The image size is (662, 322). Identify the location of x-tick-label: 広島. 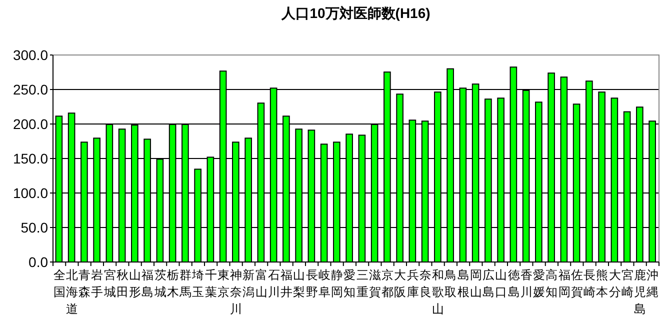
(488, 283).